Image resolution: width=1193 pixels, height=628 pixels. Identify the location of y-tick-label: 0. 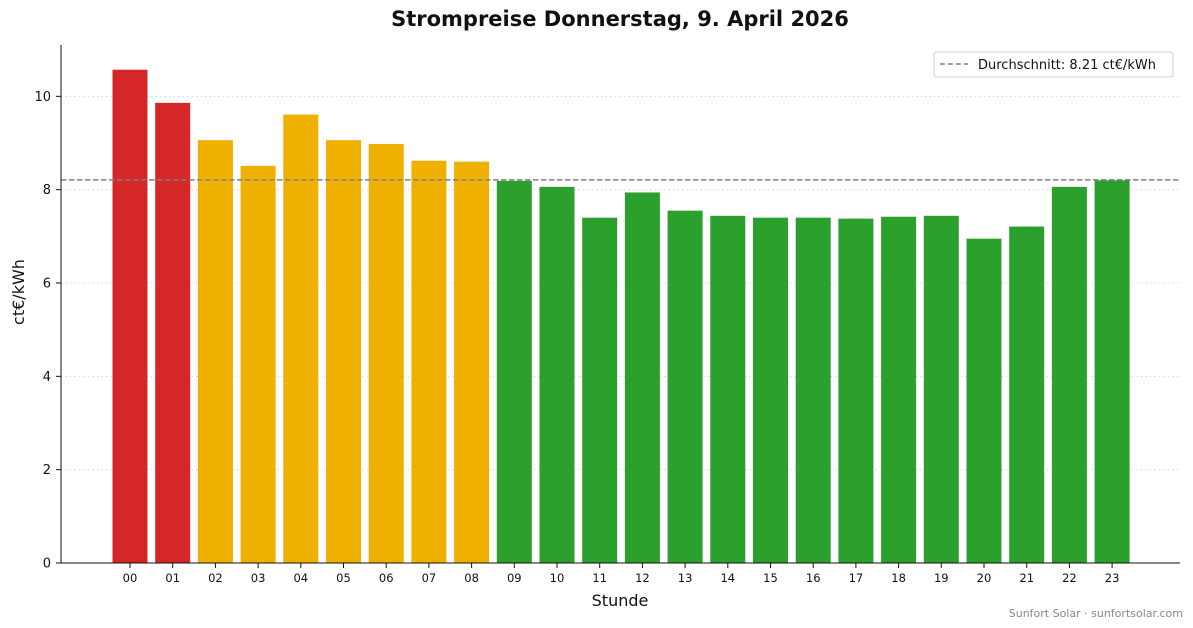
(47, 564).